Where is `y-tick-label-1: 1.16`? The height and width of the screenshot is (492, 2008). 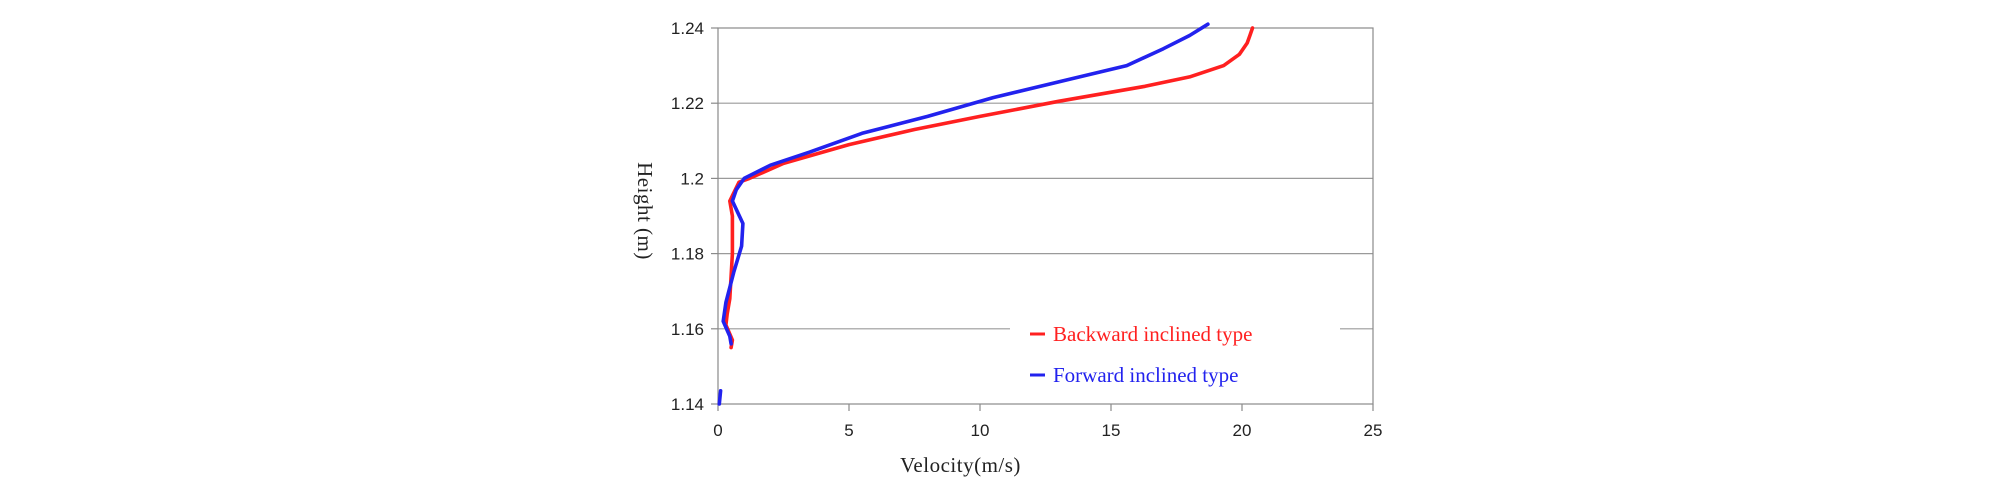
y-tick-label-1: 1.16 is located at coordinates (687, 329).